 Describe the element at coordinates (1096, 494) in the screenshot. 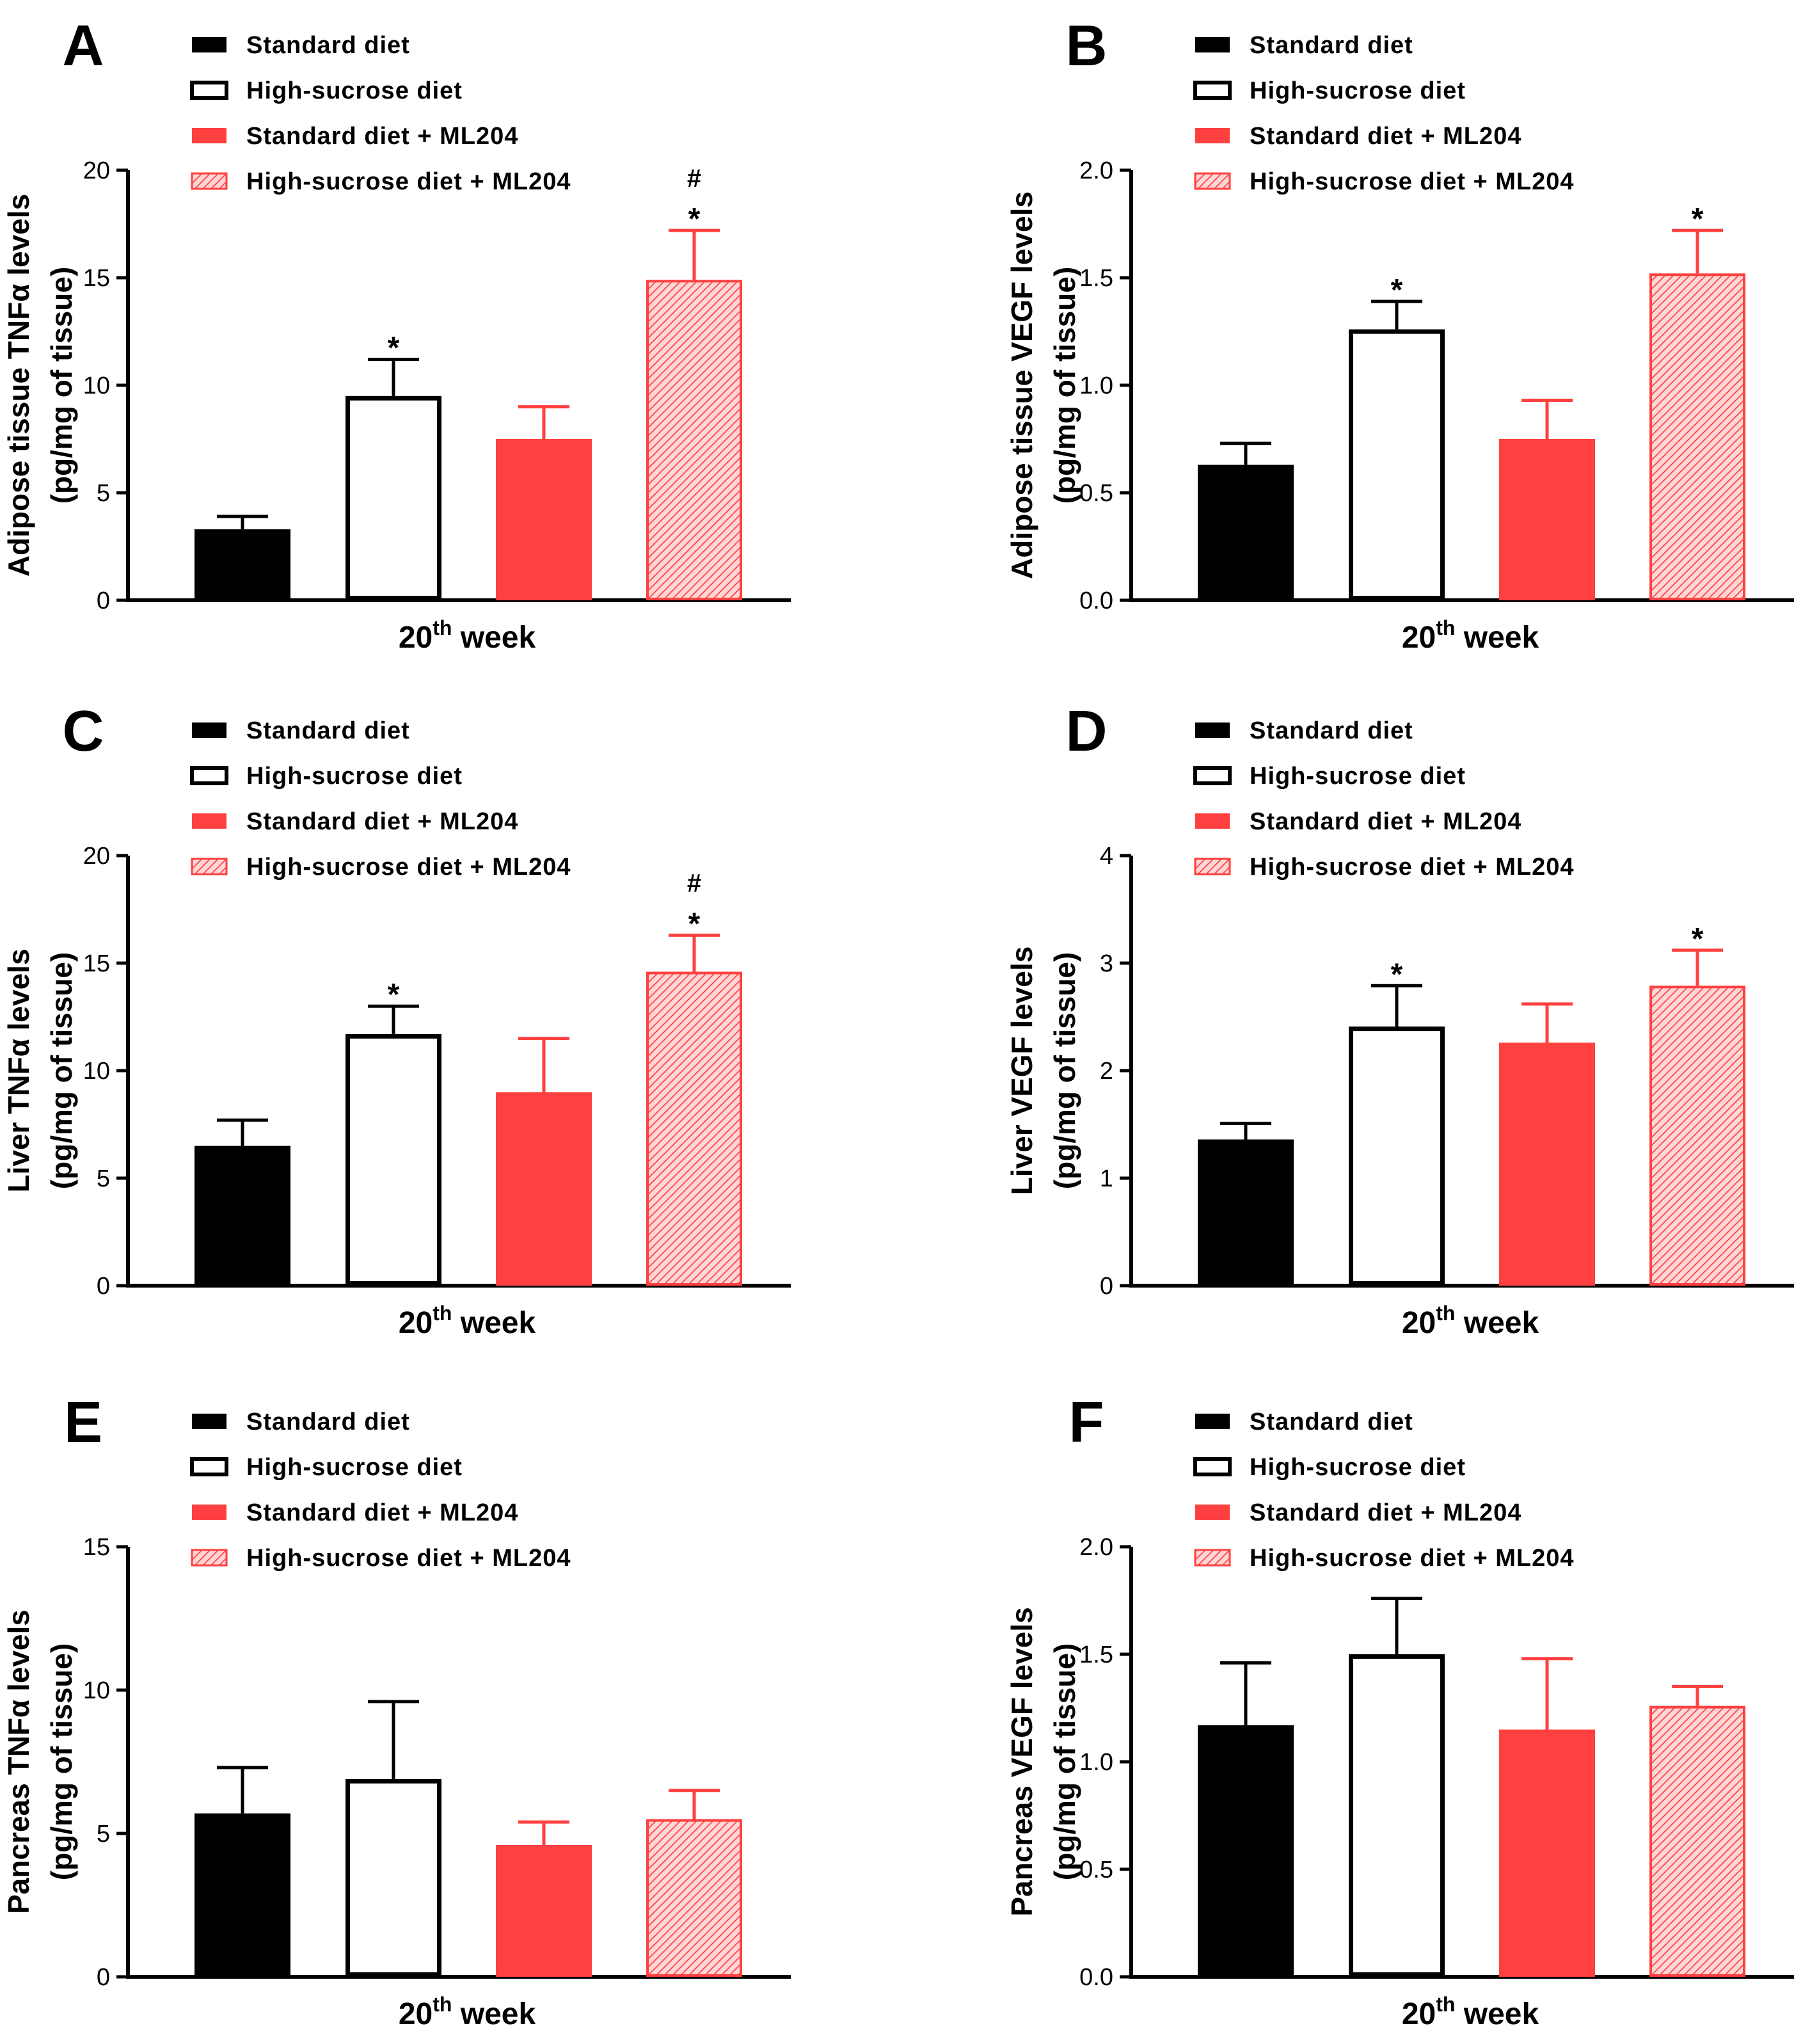

I see `y-tick-label: 0.5` at that location.